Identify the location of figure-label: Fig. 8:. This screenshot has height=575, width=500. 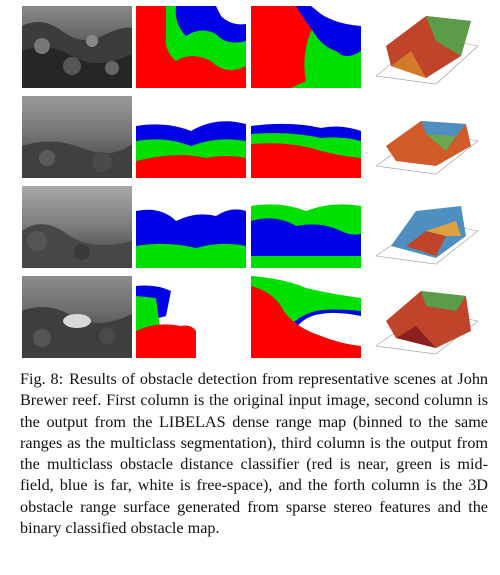
(42, 379).